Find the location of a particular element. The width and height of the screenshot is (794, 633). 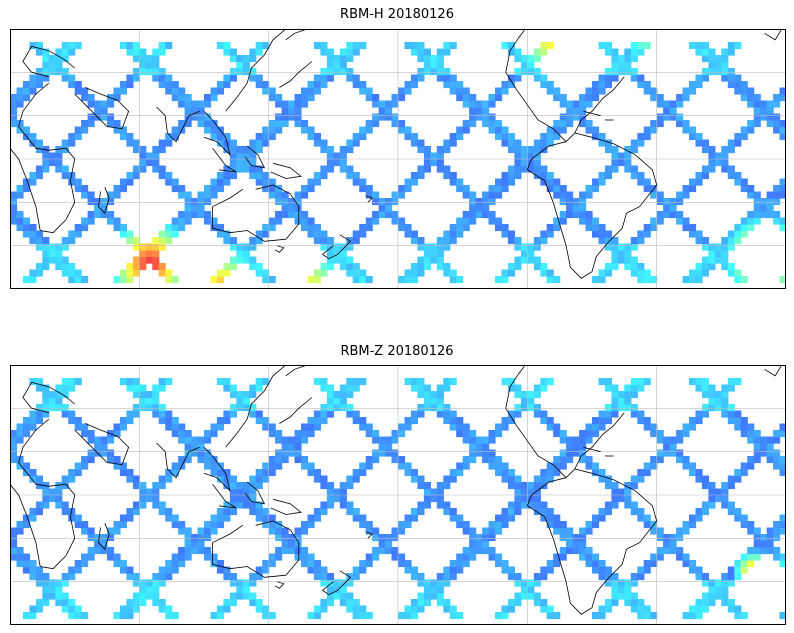

coastline is located at coordinates (43, 494).